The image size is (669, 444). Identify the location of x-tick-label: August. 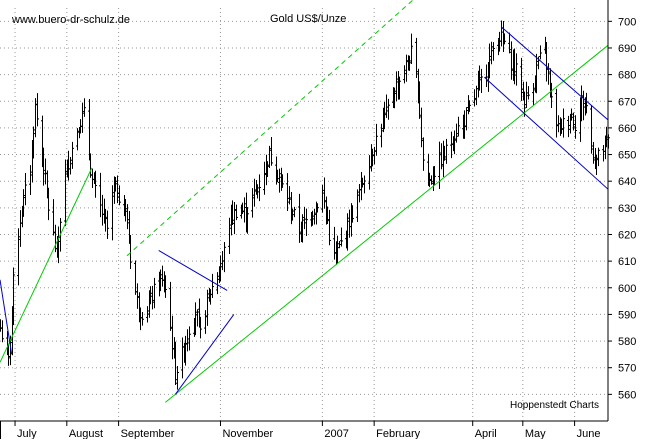
(86, 433).